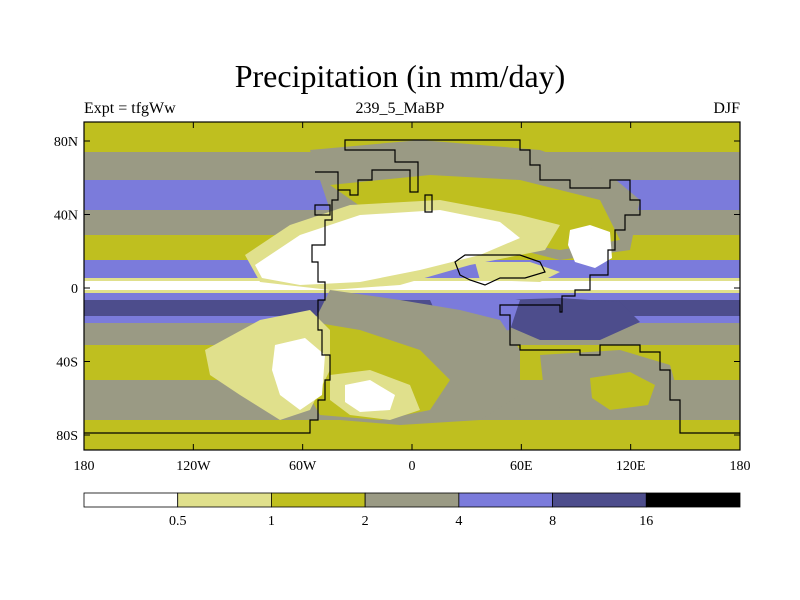 The height and width of the screenshot is (600, 800). I want to click on band-equator-white, so click(412, 285).